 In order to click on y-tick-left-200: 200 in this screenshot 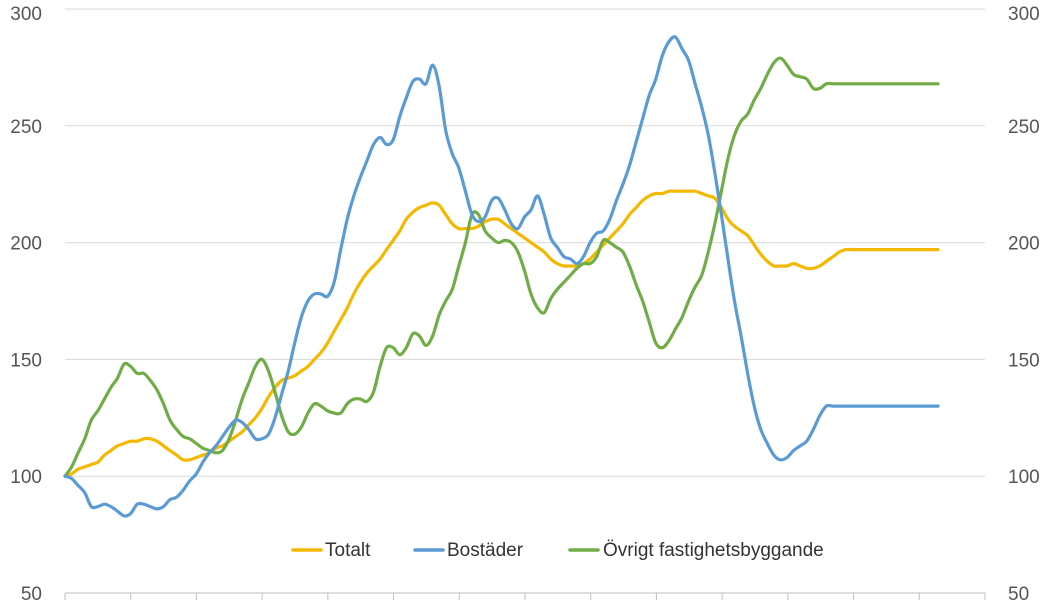, I will do `click(26, 244)`.